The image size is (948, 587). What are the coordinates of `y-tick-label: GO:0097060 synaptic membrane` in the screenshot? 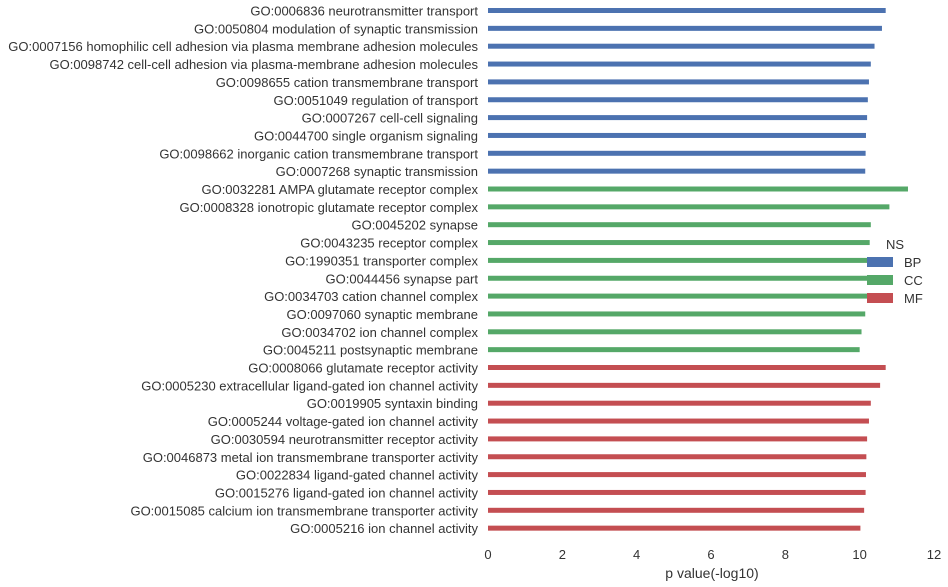 It's located at (383, 314).